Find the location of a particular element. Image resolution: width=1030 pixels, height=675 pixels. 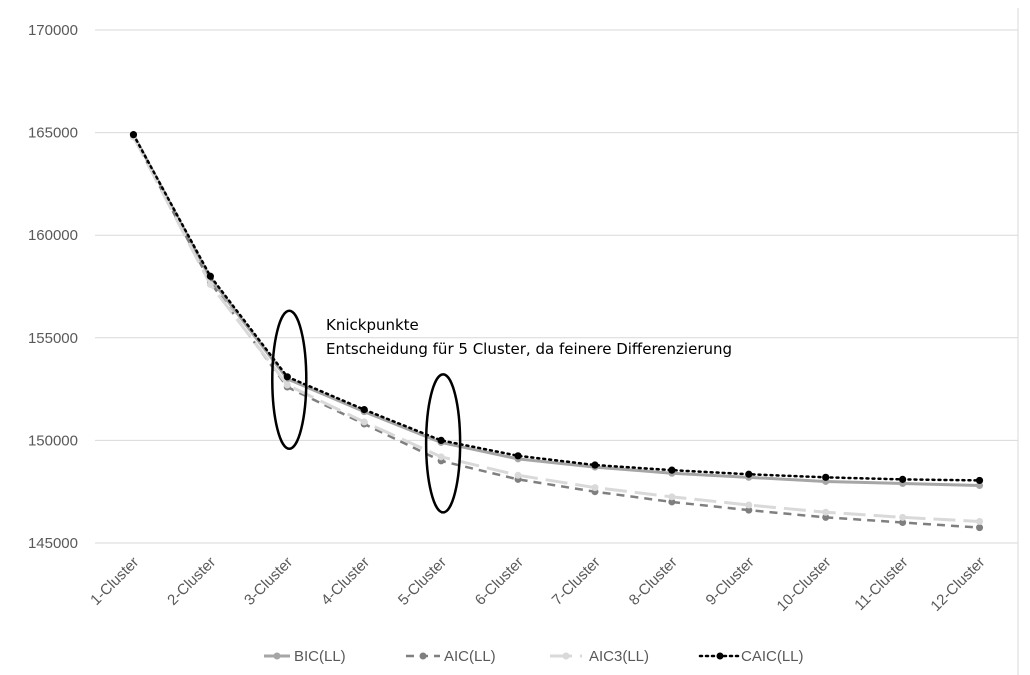

y-tick-label-165000: 165000 is located at coordinates (53, 133).